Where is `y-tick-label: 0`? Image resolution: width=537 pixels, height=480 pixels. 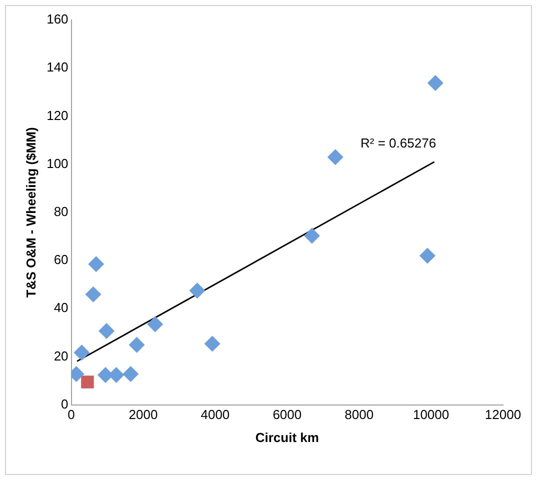 y-tick-label: 0 is located at coordinates (64, 404).